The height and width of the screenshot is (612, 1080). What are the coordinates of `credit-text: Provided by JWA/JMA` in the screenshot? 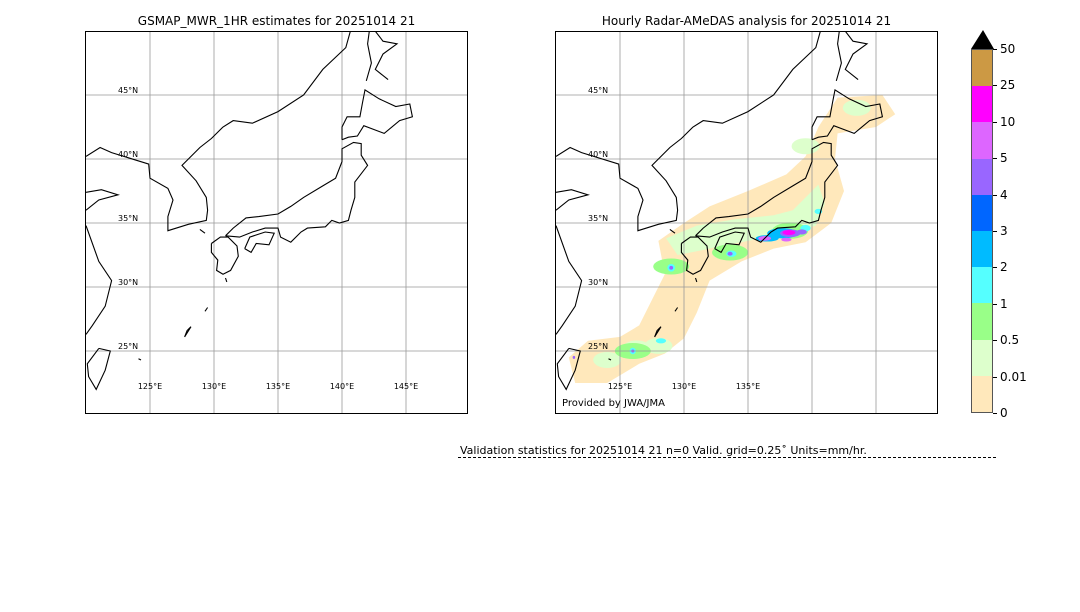 It's located at (613, 403).